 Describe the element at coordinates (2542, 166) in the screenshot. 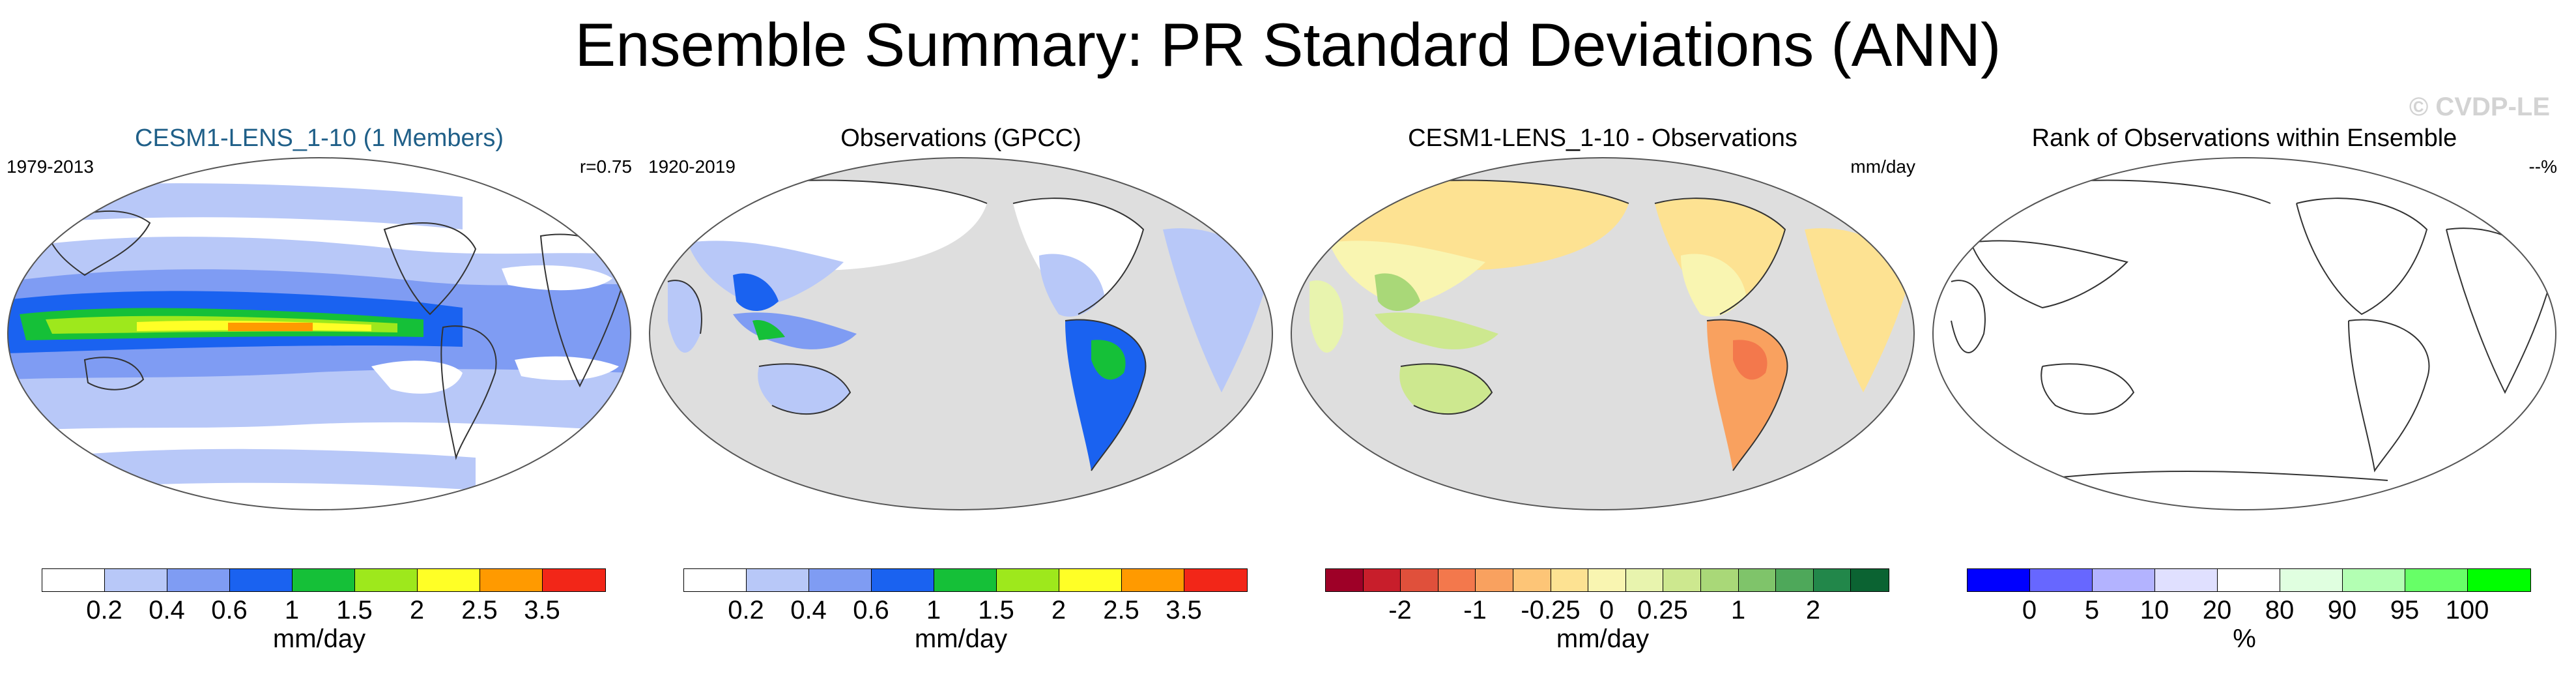

I see `rank-value-label: --%` at that location.